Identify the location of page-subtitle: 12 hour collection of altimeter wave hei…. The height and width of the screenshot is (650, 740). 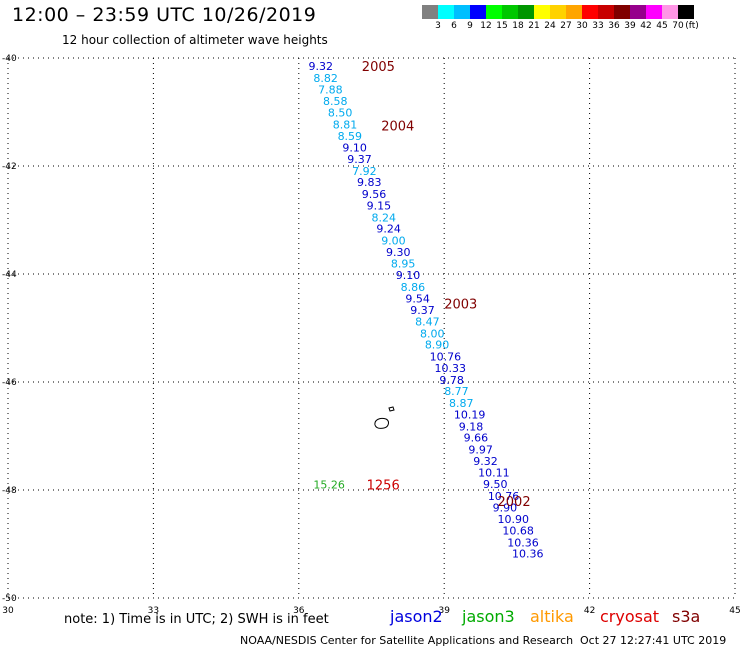
(195, 40).